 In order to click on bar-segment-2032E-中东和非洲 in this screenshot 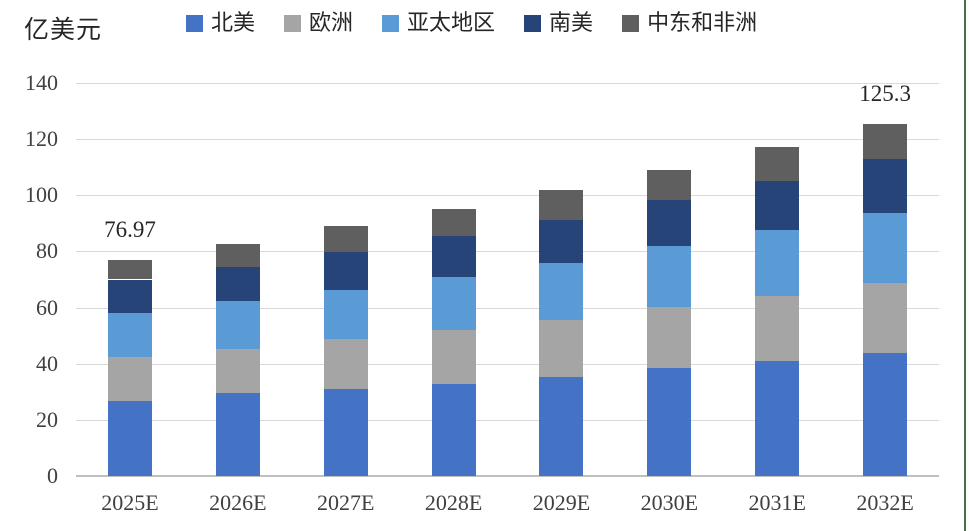, I will do `click(885, 142)`.